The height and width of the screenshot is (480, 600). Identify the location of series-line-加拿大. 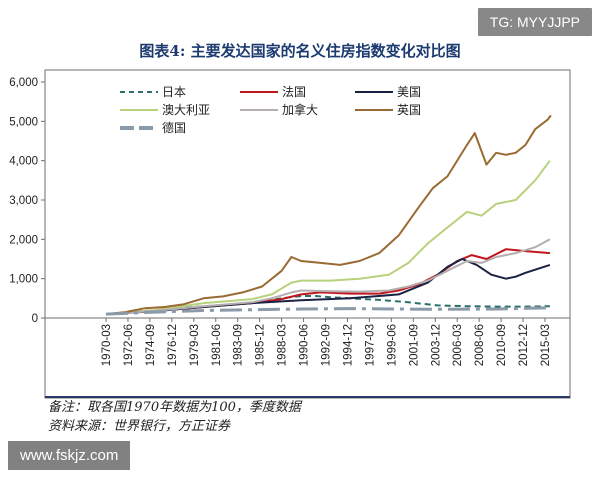
(328, 277).